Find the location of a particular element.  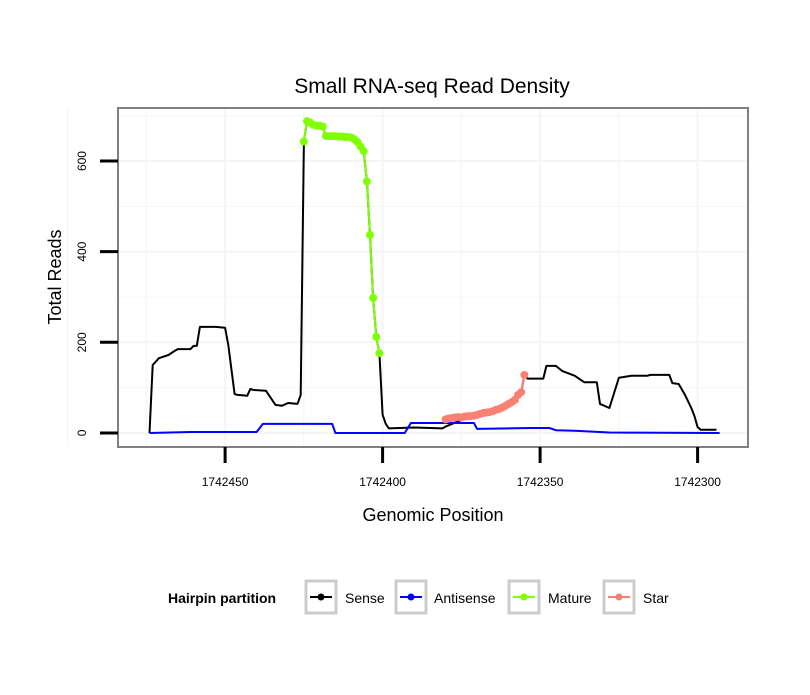

y-axis-label: Total Reads is located at coordinates (55, 276).